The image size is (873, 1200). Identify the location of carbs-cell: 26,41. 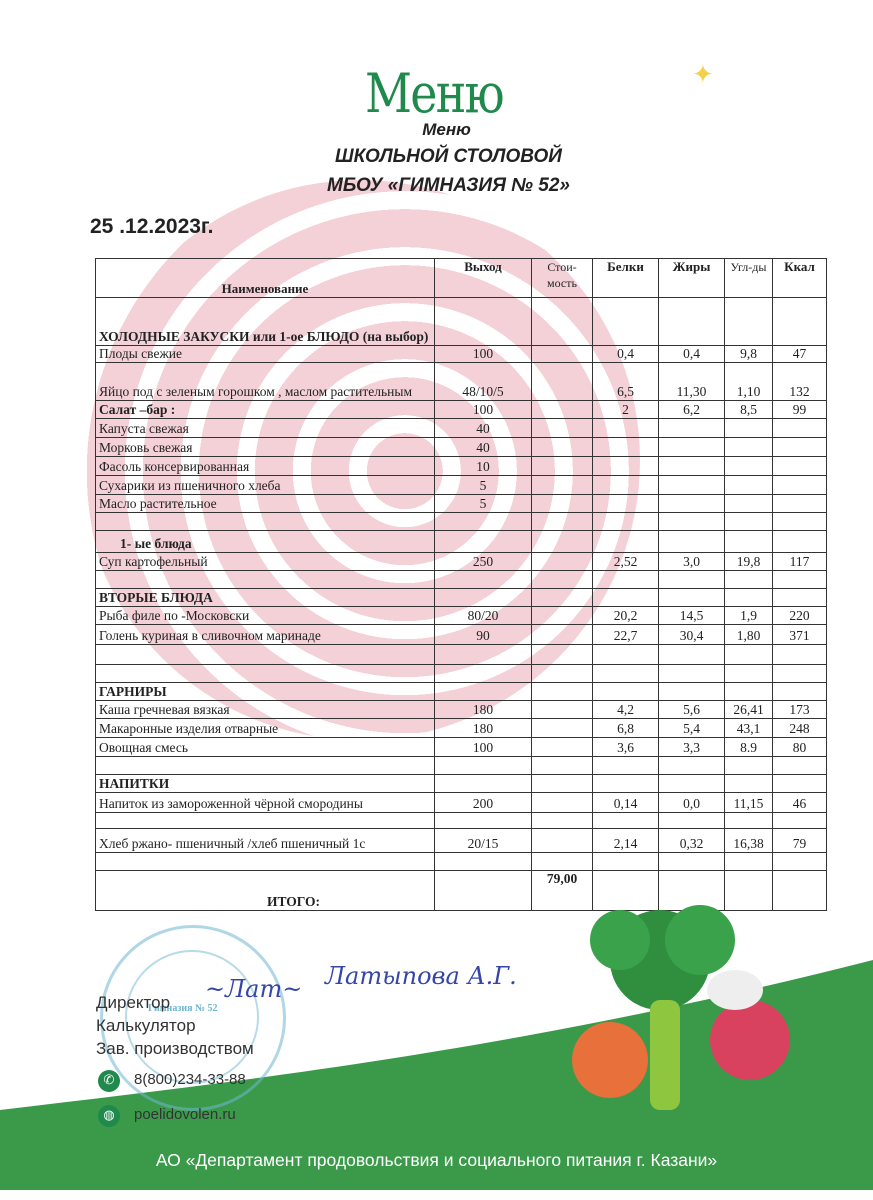
(748, 709).